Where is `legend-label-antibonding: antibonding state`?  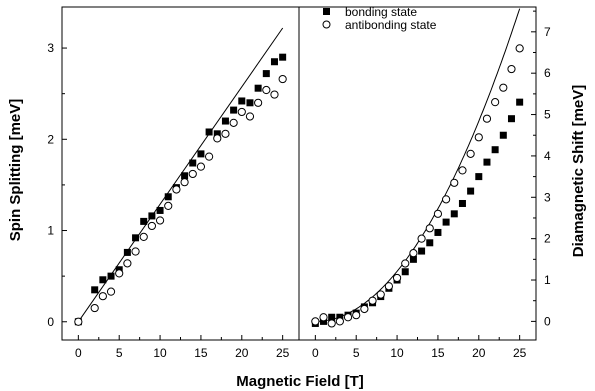
legend-label-antibonding: antibonding state is located at coordinates (391, 25).